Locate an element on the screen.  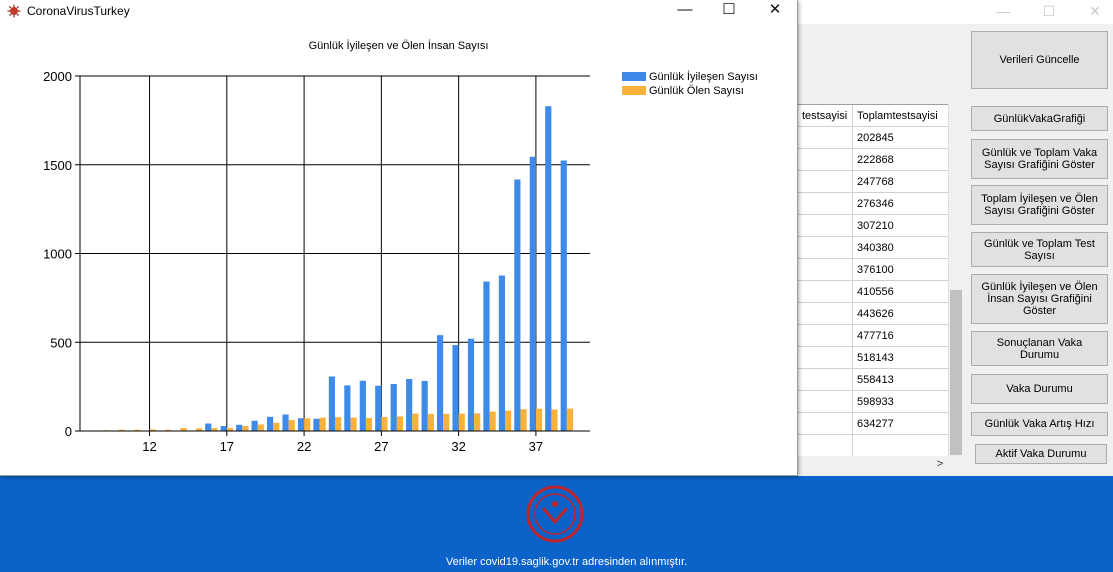
x-tick-label: 12 is located at coordinates (149, 446).